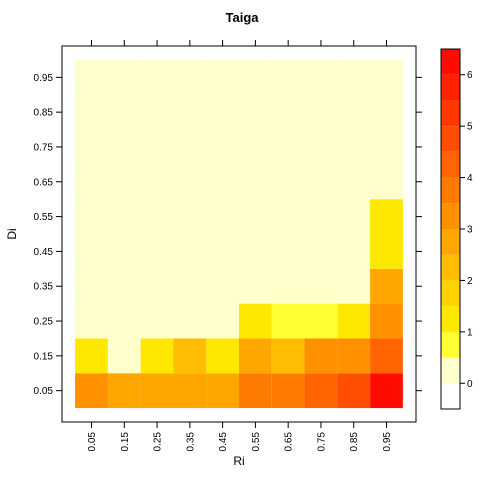  What do you see at coordinates (256, 442) in the screenshot?
I see `x-tick-label: 0.55` at bounding box center [256, 442].